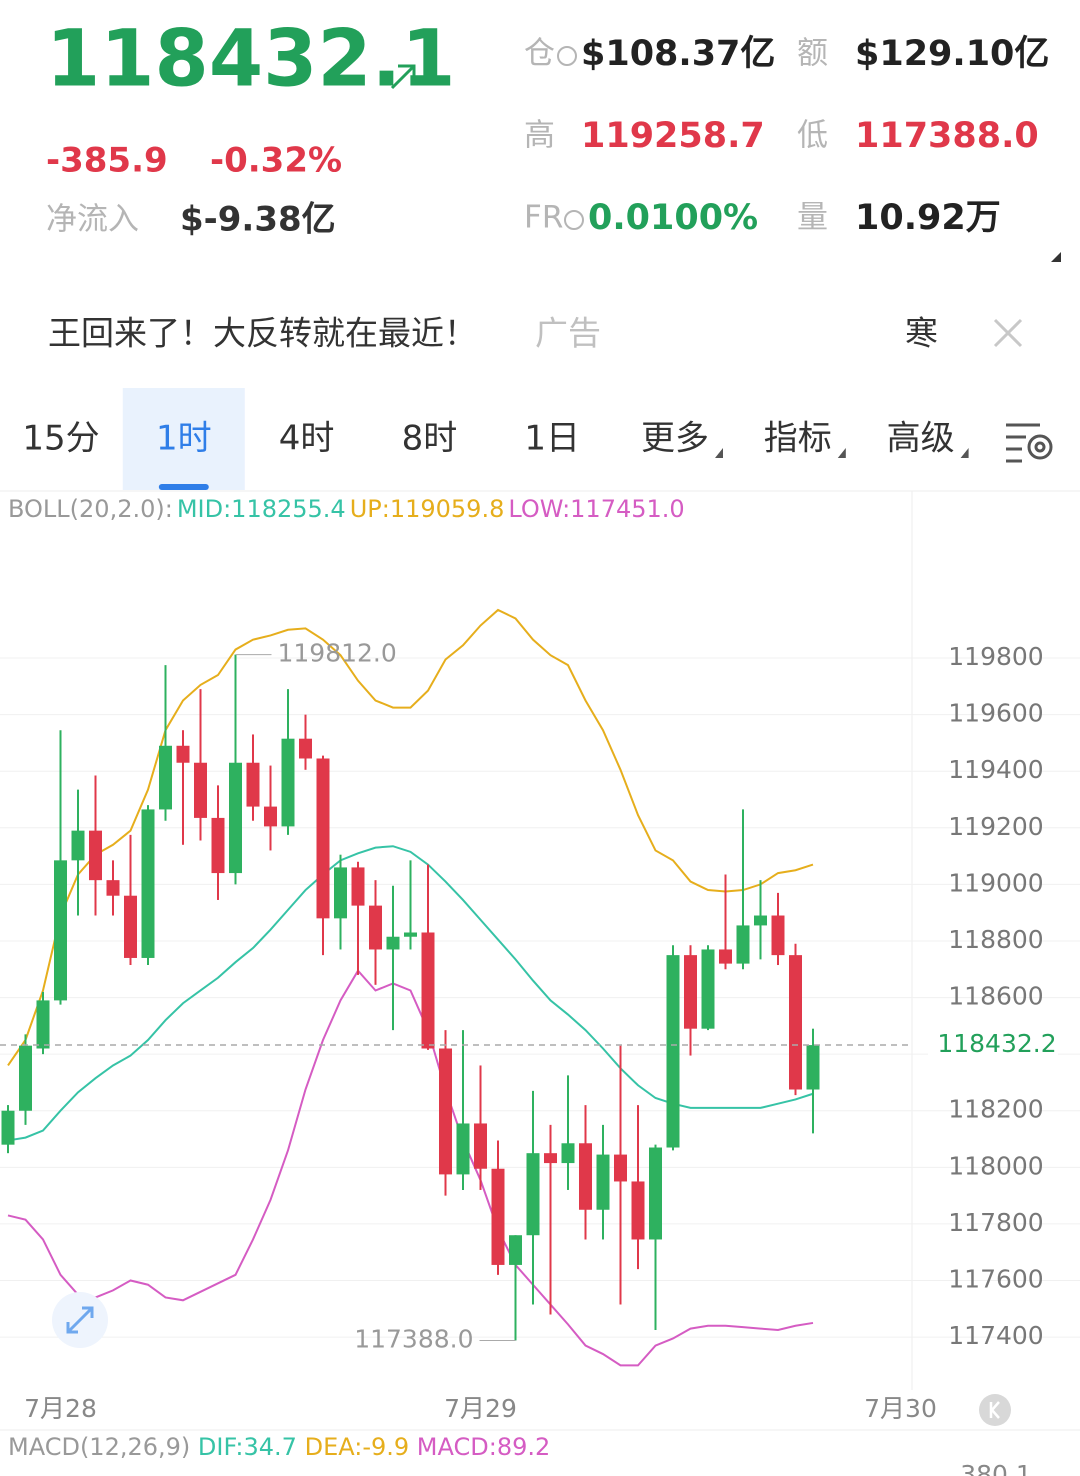  What do you see at coordinates (995, 939) in the screenshot?
I see `y-tick-label: 118800` at bounding box center [995, 939].